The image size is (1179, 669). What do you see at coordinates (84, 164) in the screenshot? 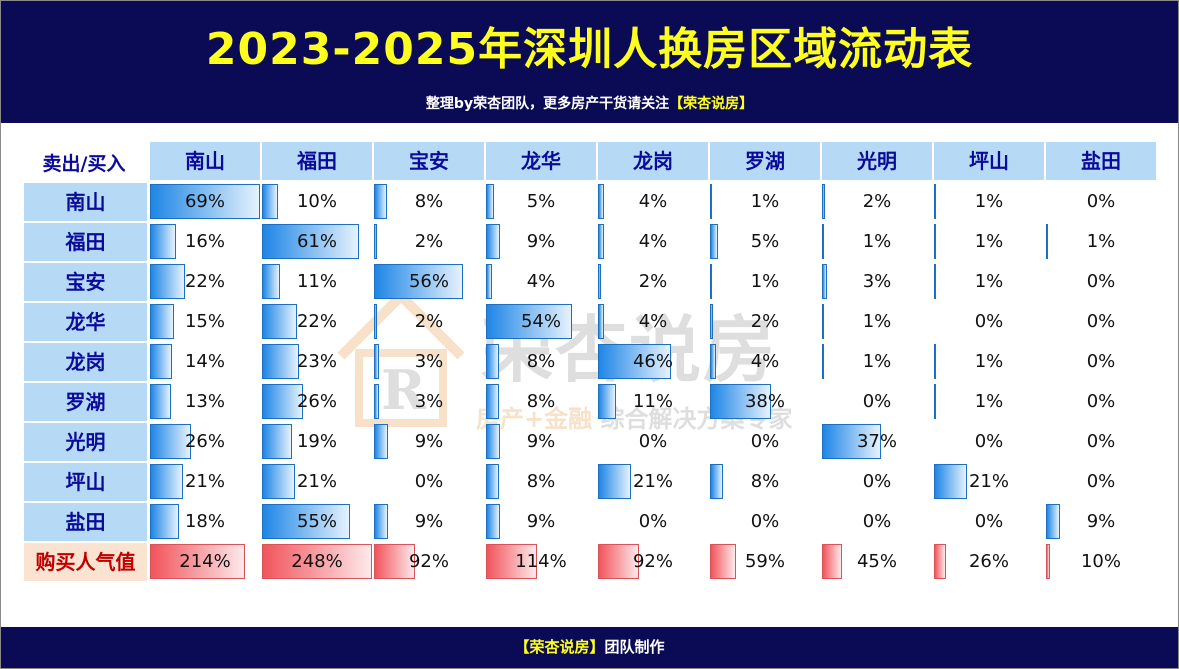
I see `corner-label: 卖出/买入` at bounding box center [84, 164].